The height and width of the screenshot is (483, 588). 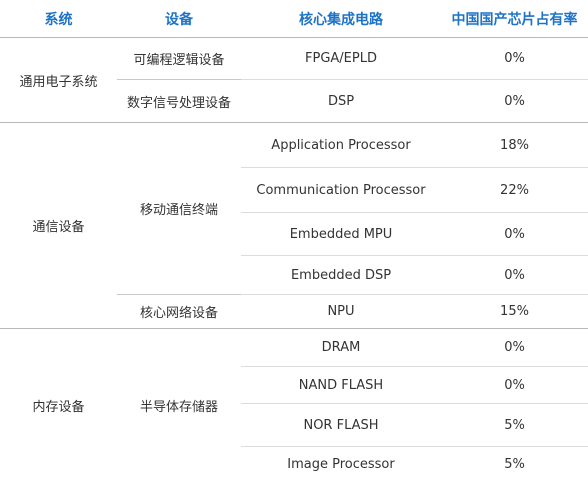 I want to click on circuit-cell: Embedded DSP, so click(x=341, y=275).